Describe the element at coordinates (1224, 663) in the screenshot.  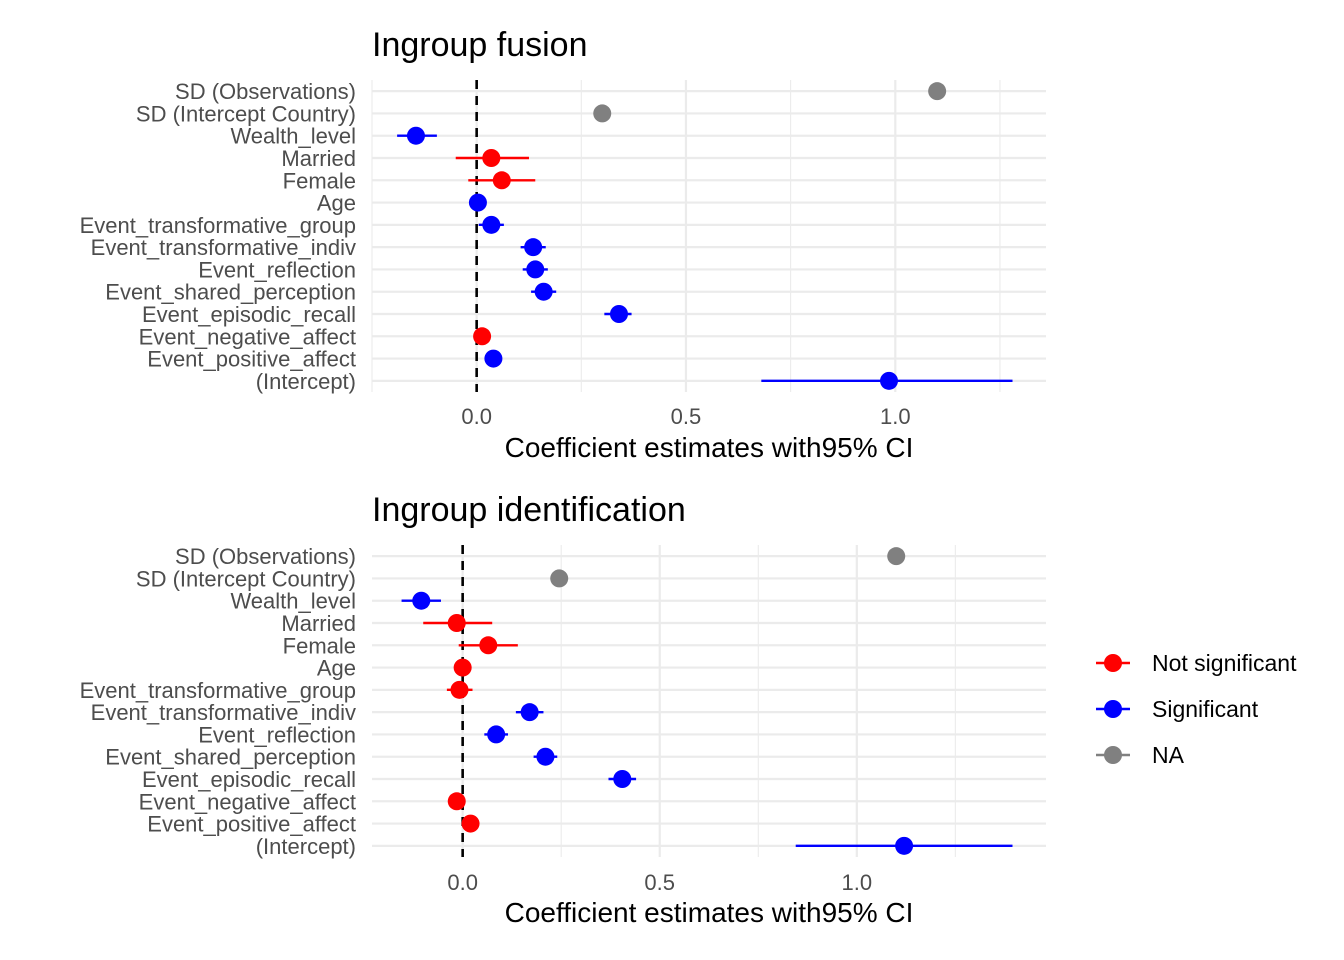
I see `legend-label: Not significant` at that location.